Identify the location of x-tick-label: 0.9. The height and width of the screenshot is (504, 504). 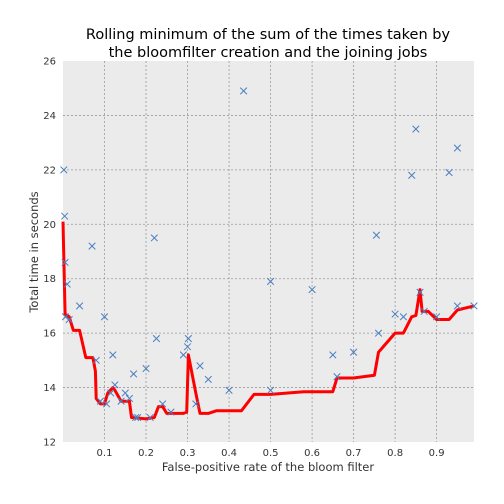
(437, 453).